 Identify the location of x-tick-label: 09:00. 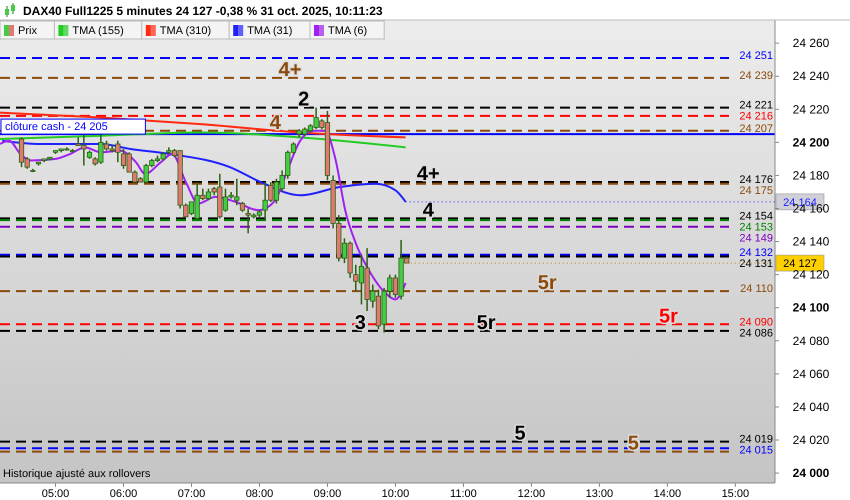
(328, 494).